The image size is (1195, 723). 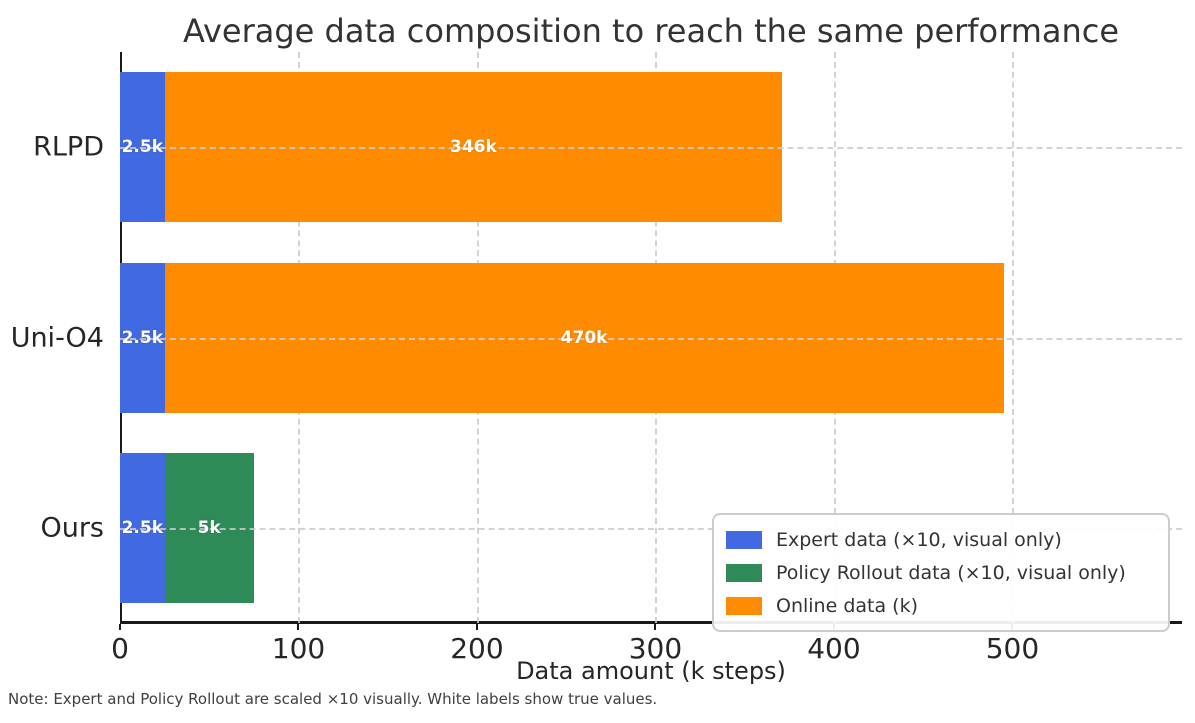 What do you see at coordinates (834, 648) in the screenshot?
I see `x-tick-label: 400` at bounding box center [834, 648].